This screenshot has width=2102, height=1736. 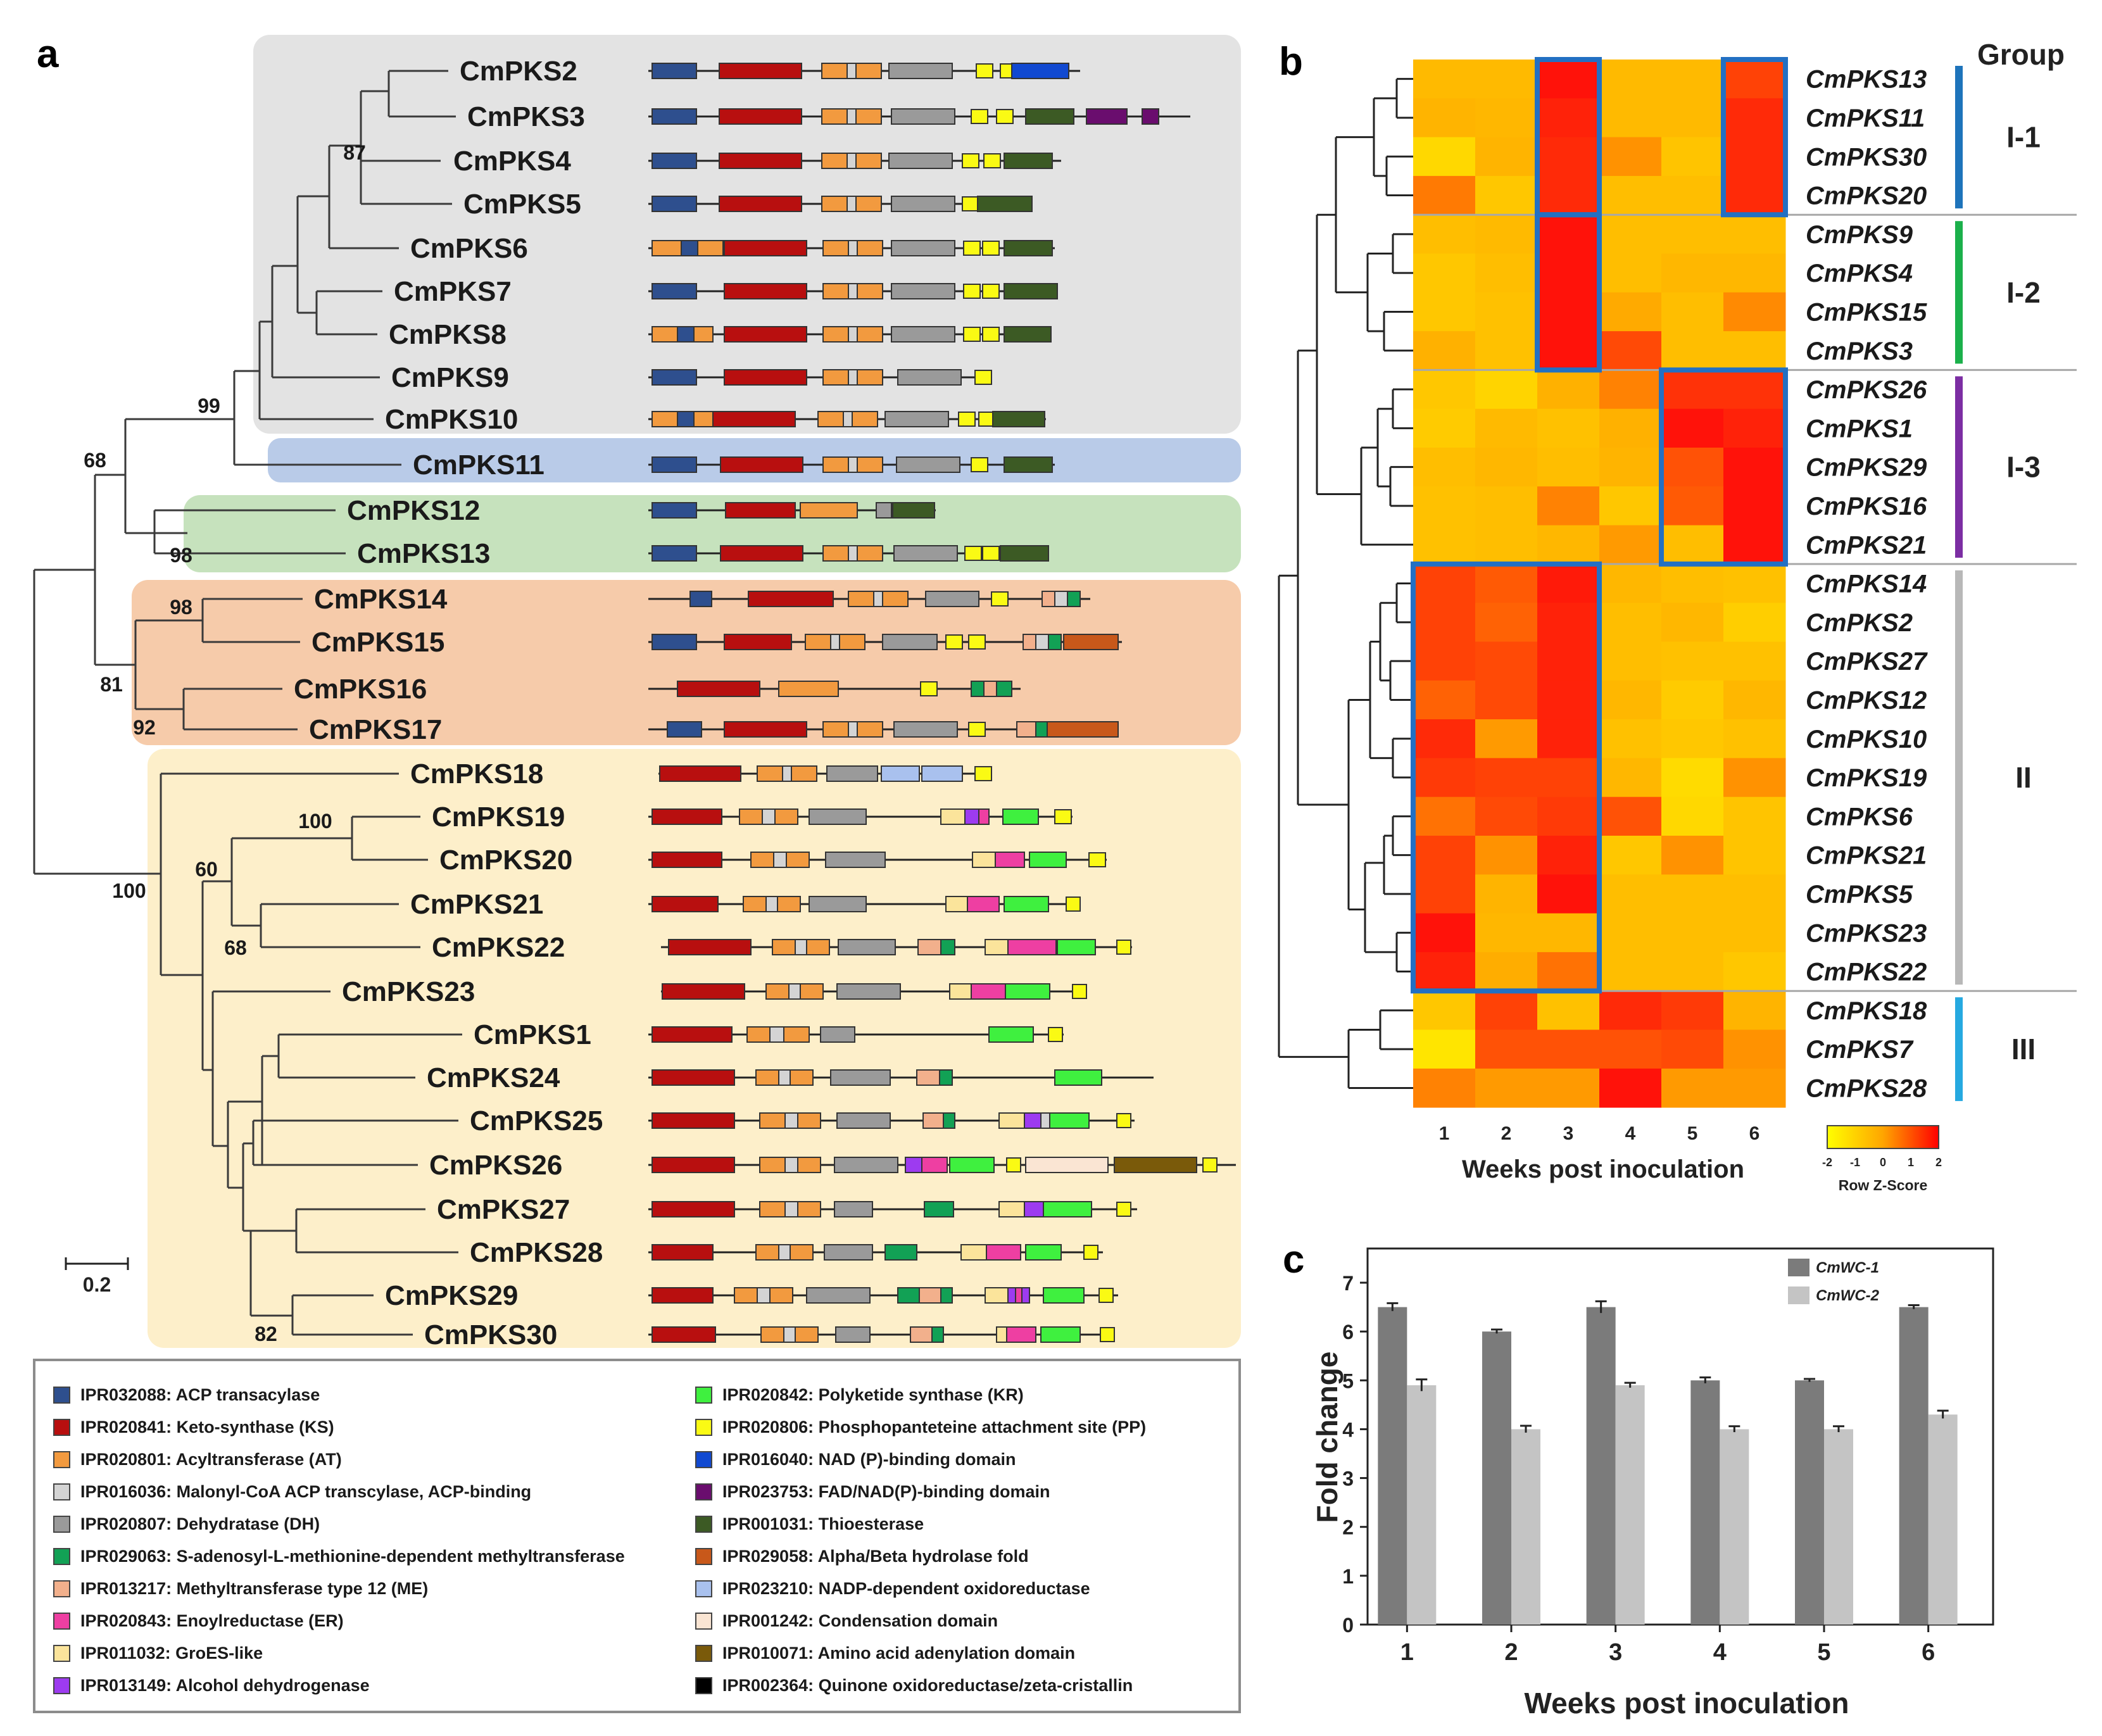 I want to click on legend-item: IPR020843: Enoylreductase (ER), so click(x=339, y=1621).